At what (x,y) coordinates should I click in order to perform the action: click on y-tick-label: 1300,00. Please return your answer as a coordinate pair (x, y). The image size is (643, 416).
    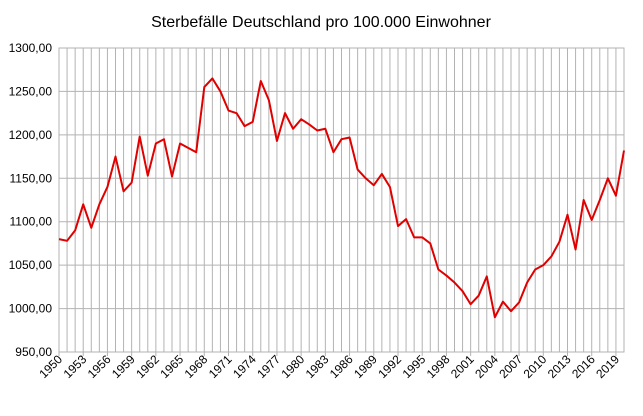
    Looking at the image, I should click on (31, 48).